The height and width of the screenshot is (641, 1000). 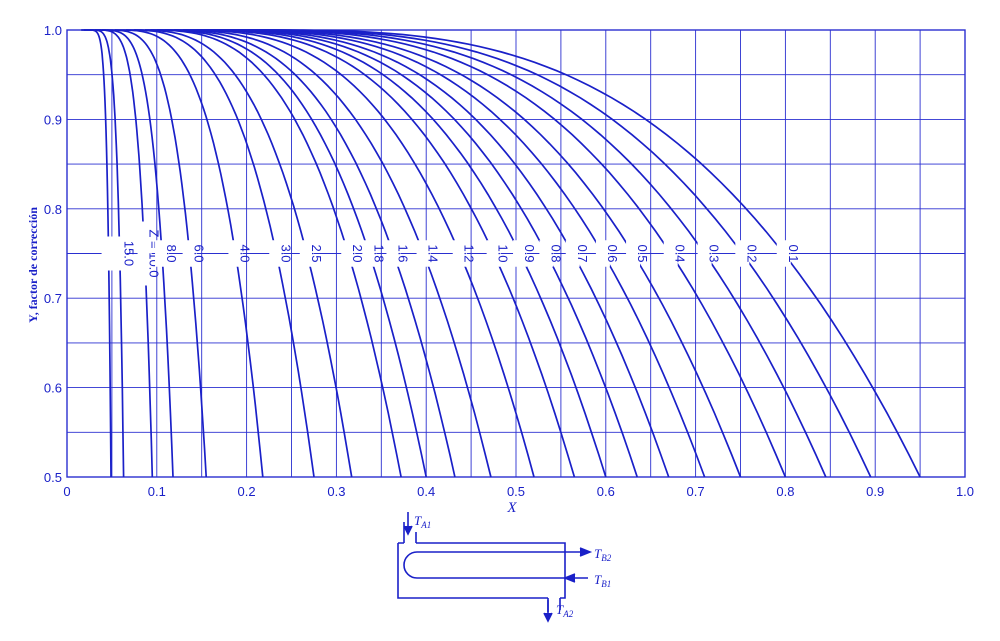 I want to click on curve-label-z-0.3: 0.3, so click(x=714, y=253).